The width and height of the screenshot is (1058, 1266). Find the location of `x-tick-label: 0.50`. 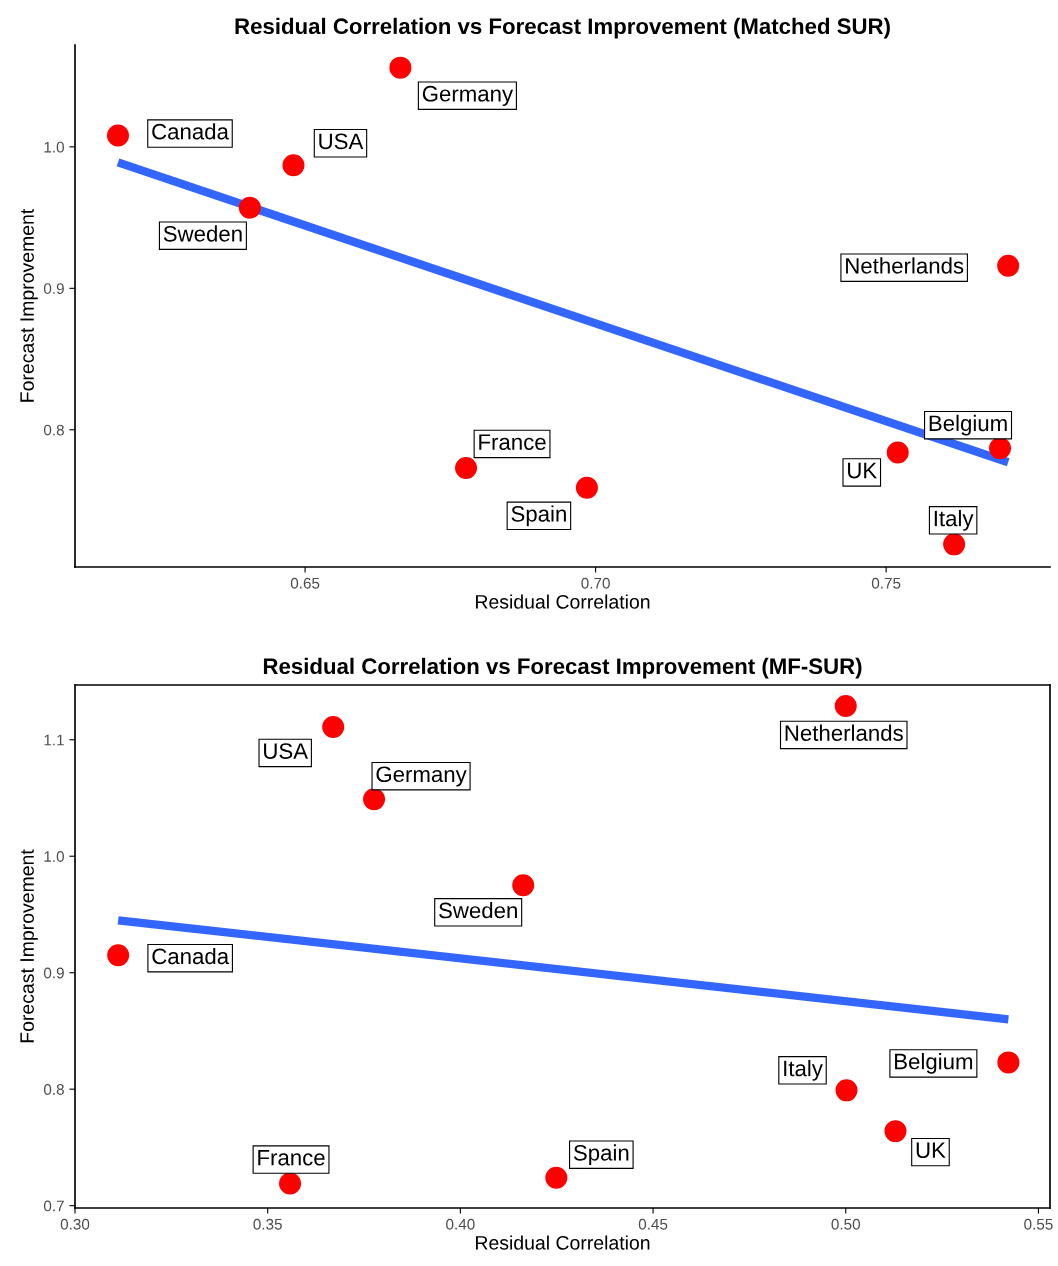

x-tick-label: 0.50 is located at coordinates (846, 1224).